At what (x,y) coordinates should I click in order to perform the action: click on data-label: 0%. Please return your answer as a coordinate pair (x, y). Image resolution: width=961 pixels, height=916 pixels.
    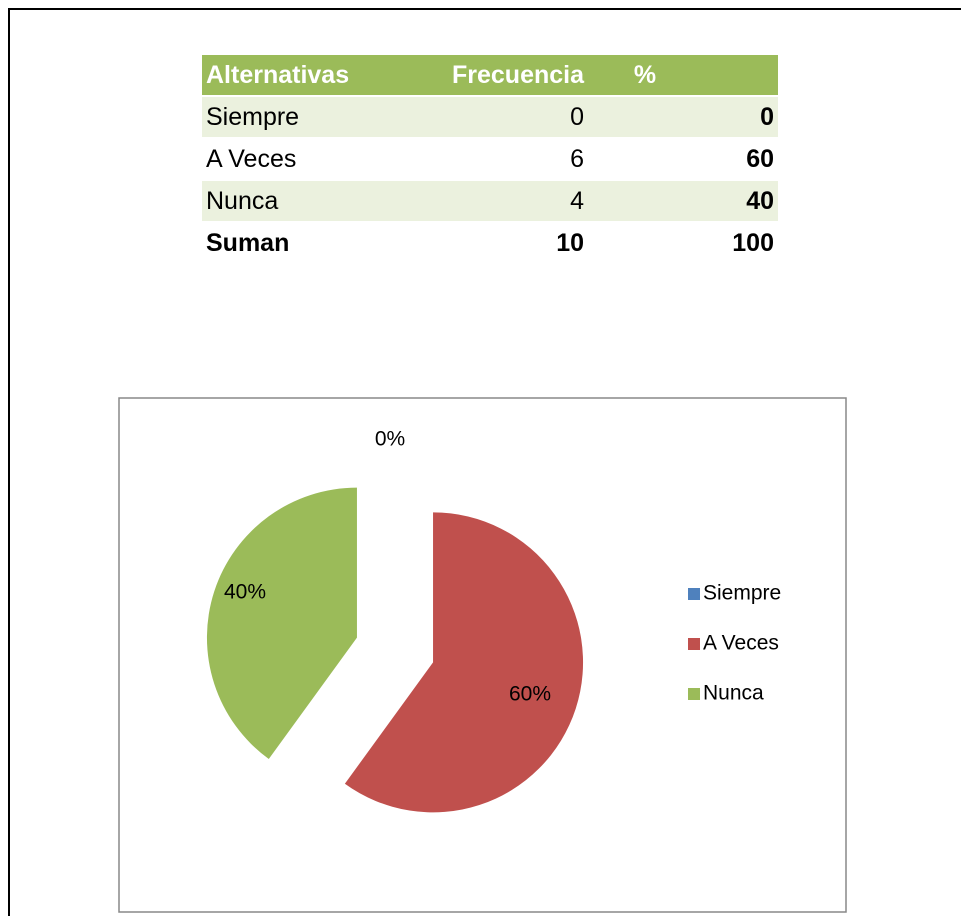
    Looking at the image, I should click on (390, 439).